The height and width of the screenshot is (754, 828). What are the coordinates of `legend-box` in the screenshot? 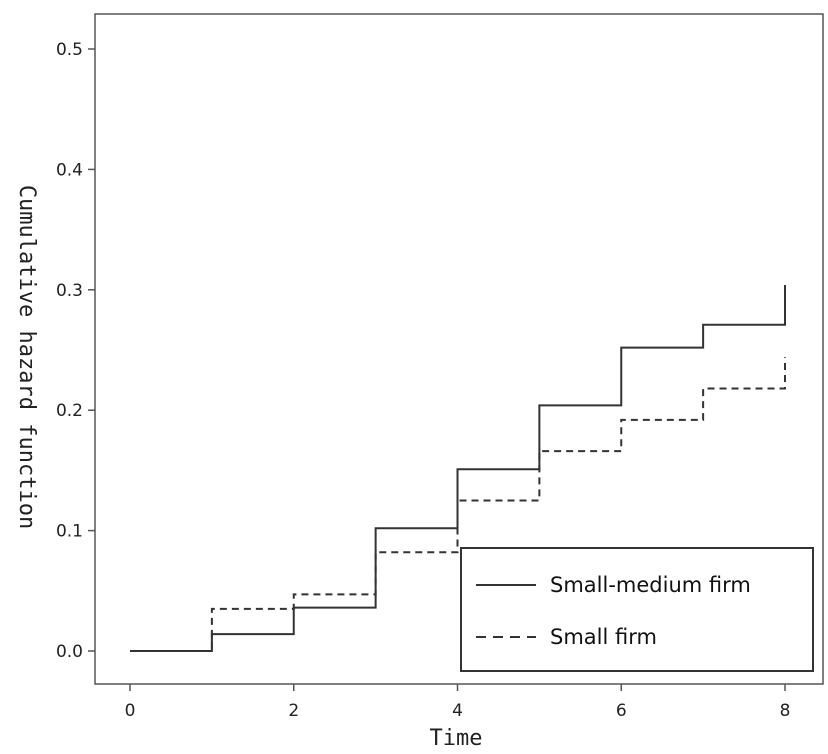 It's located at (637, 609).